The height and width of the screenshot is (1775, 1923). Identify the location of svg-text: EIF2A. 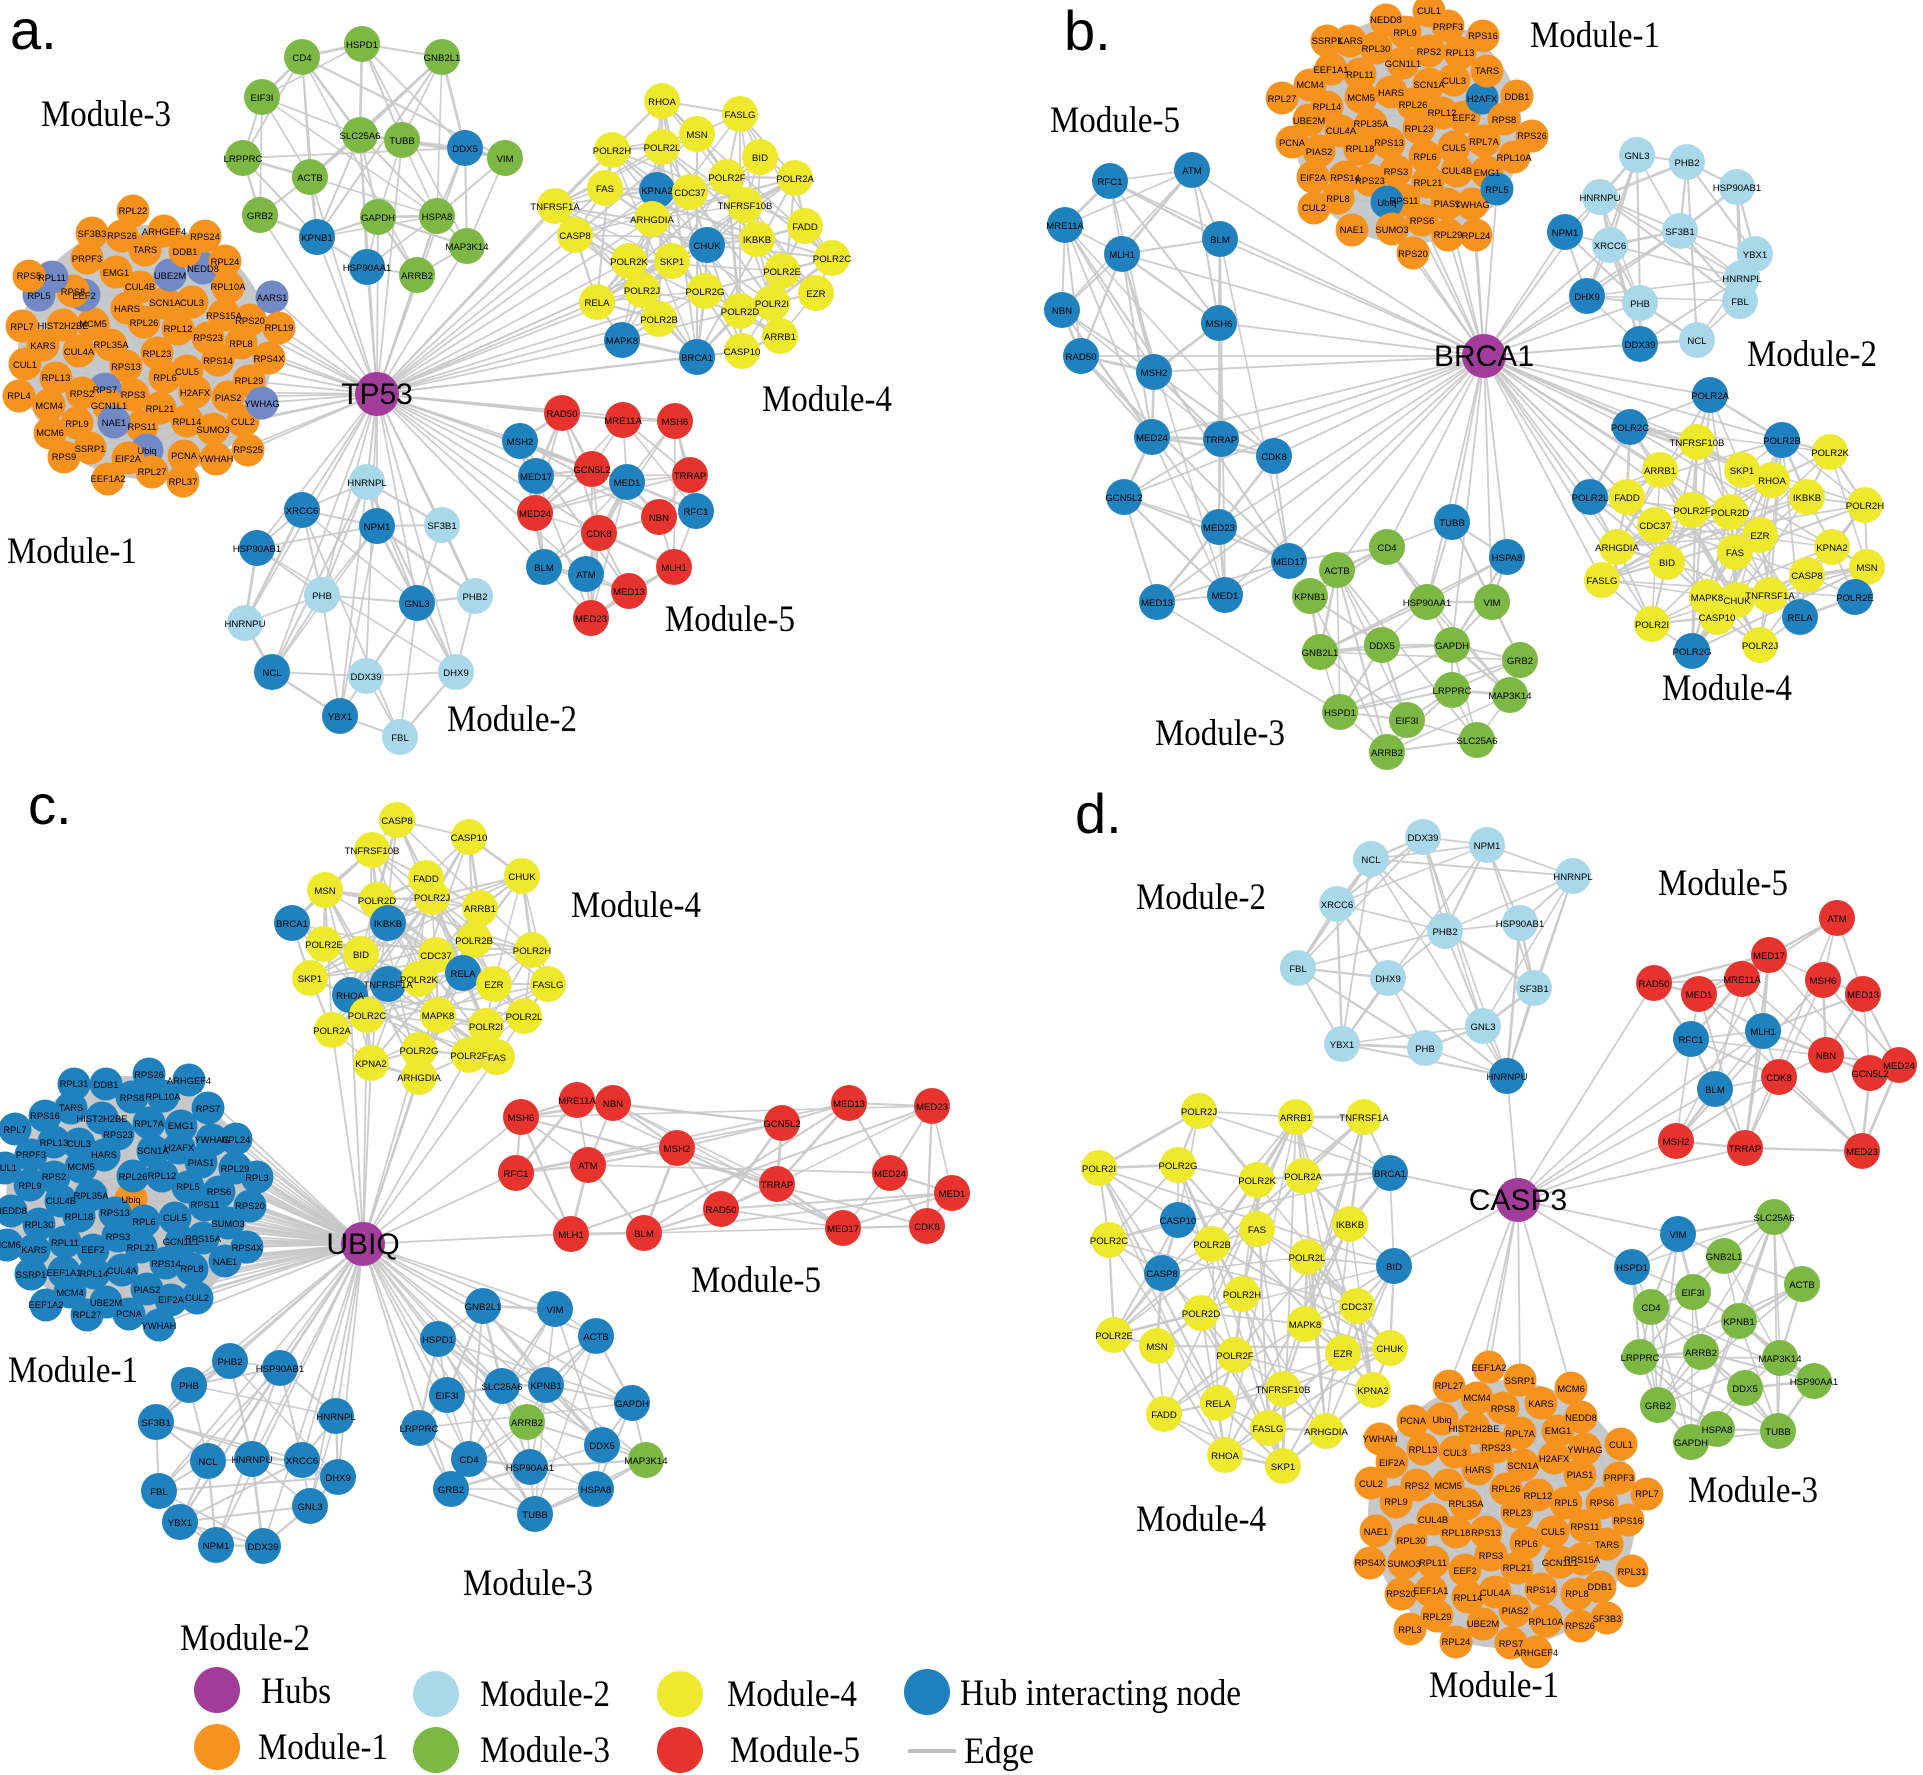
(1392, 1462).